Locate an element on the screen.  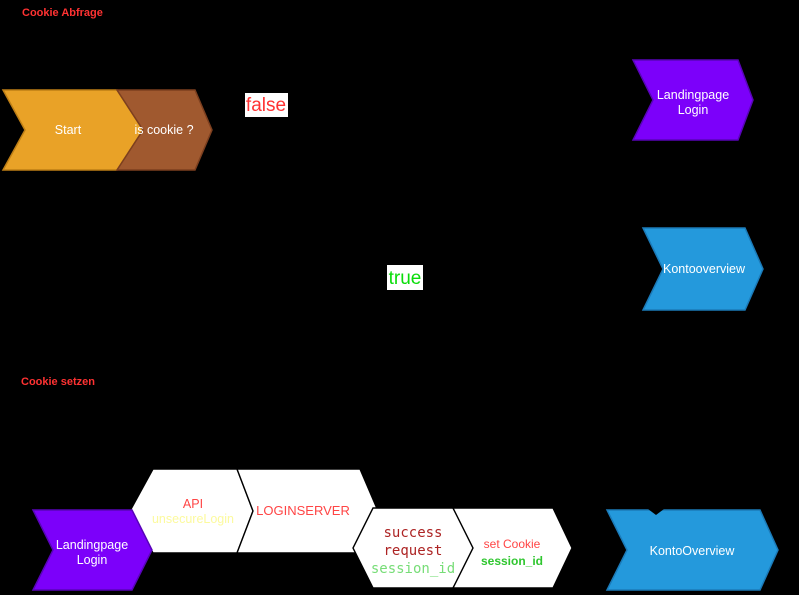
node-is-cookie-arrow is located at coordinates (164, 130).